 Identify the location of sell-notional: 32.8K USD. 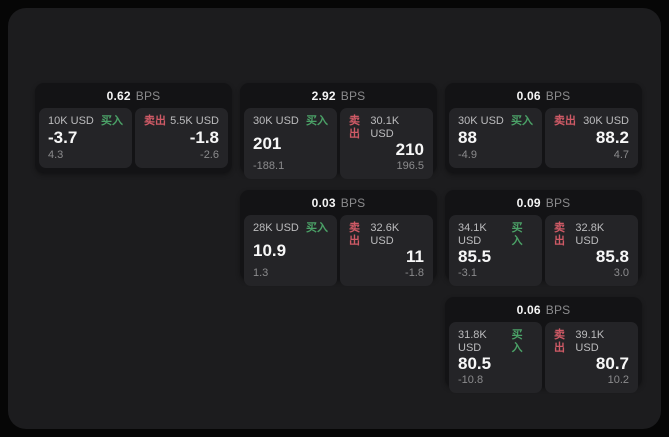
(590, 235).